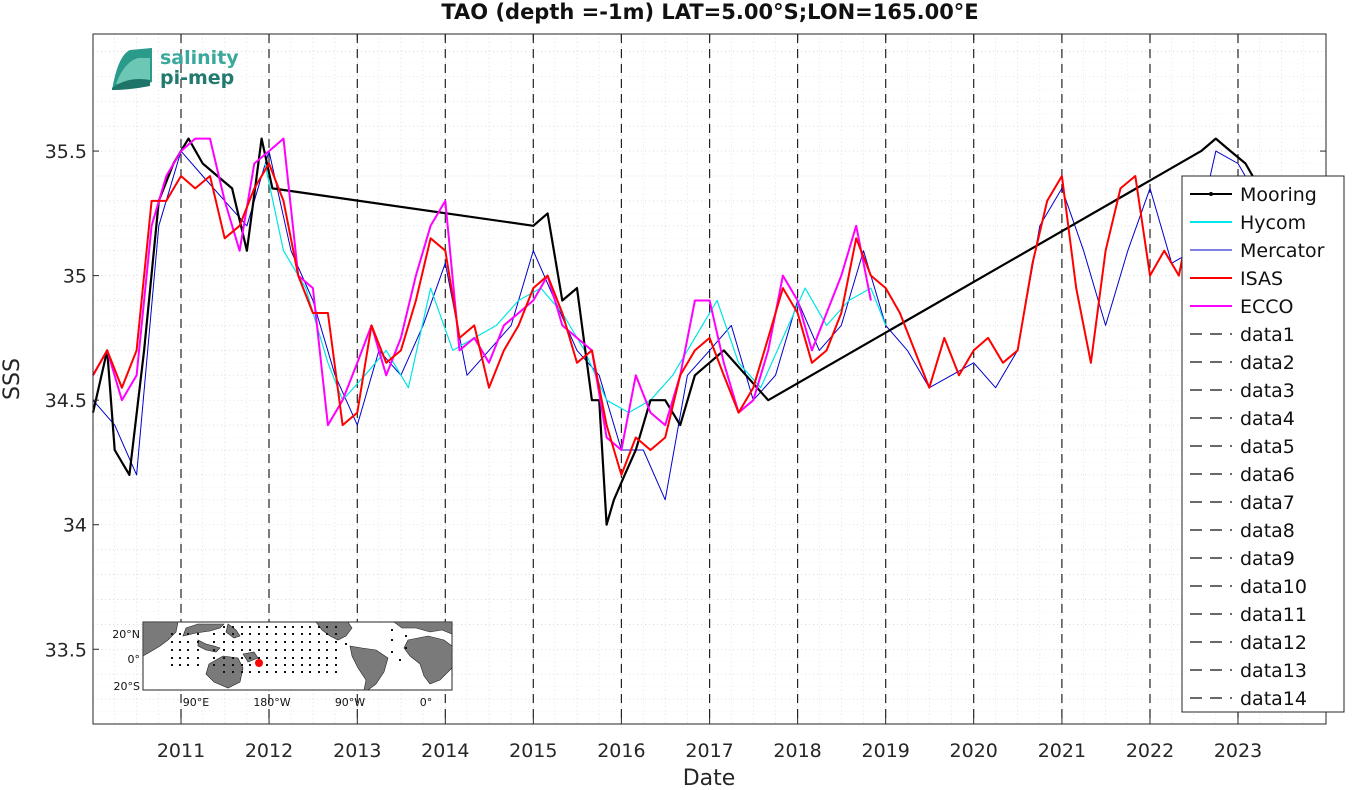 This screenshot has height=790, width=1358. Describe the element at coordinates (199, 58) in the screenshot. I see `logo-line1: salinity` at that location.